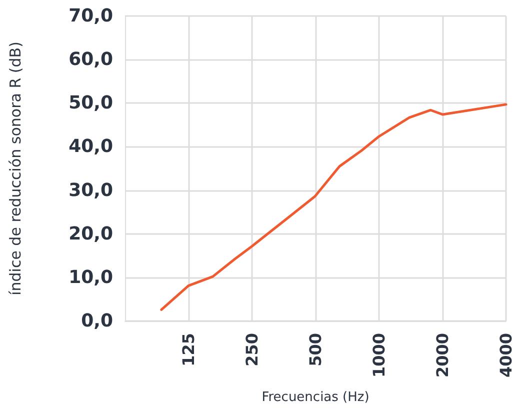 Image resolution: width=518 pixels, height=413 pixels. What do you see at coordinates (90, 103) in the screenshot?
I see `y-tick-label: 50,0` at bounding box center [90, 103].